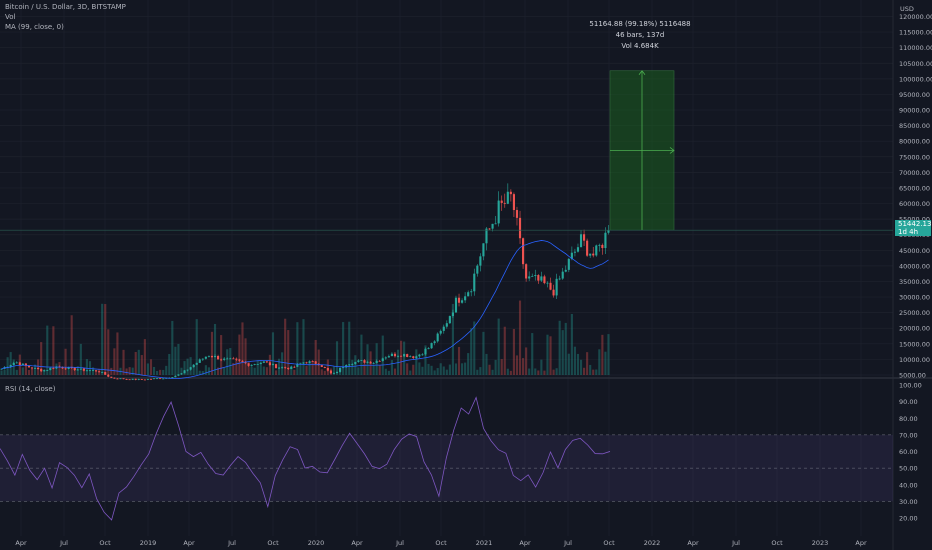 The width and height of the screenshot is (932, 550). What do you see at coordinates (908, 502) in the screenshot?
I see `rsi-tick-label: 30.00` at bounding box center [908, 502].